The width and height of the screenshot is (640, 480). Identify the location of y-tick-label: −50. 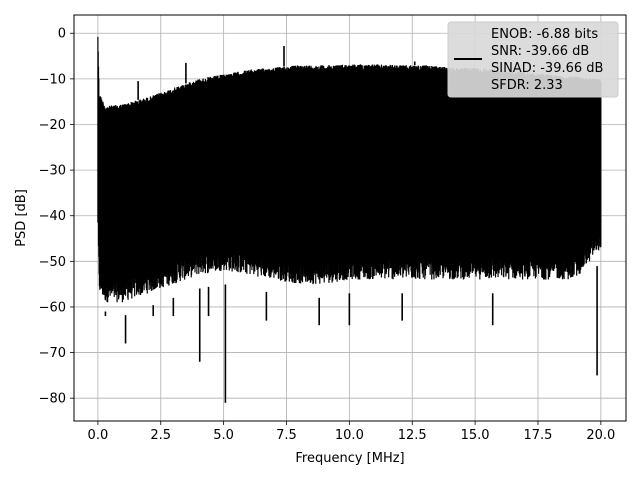
(52, 262).